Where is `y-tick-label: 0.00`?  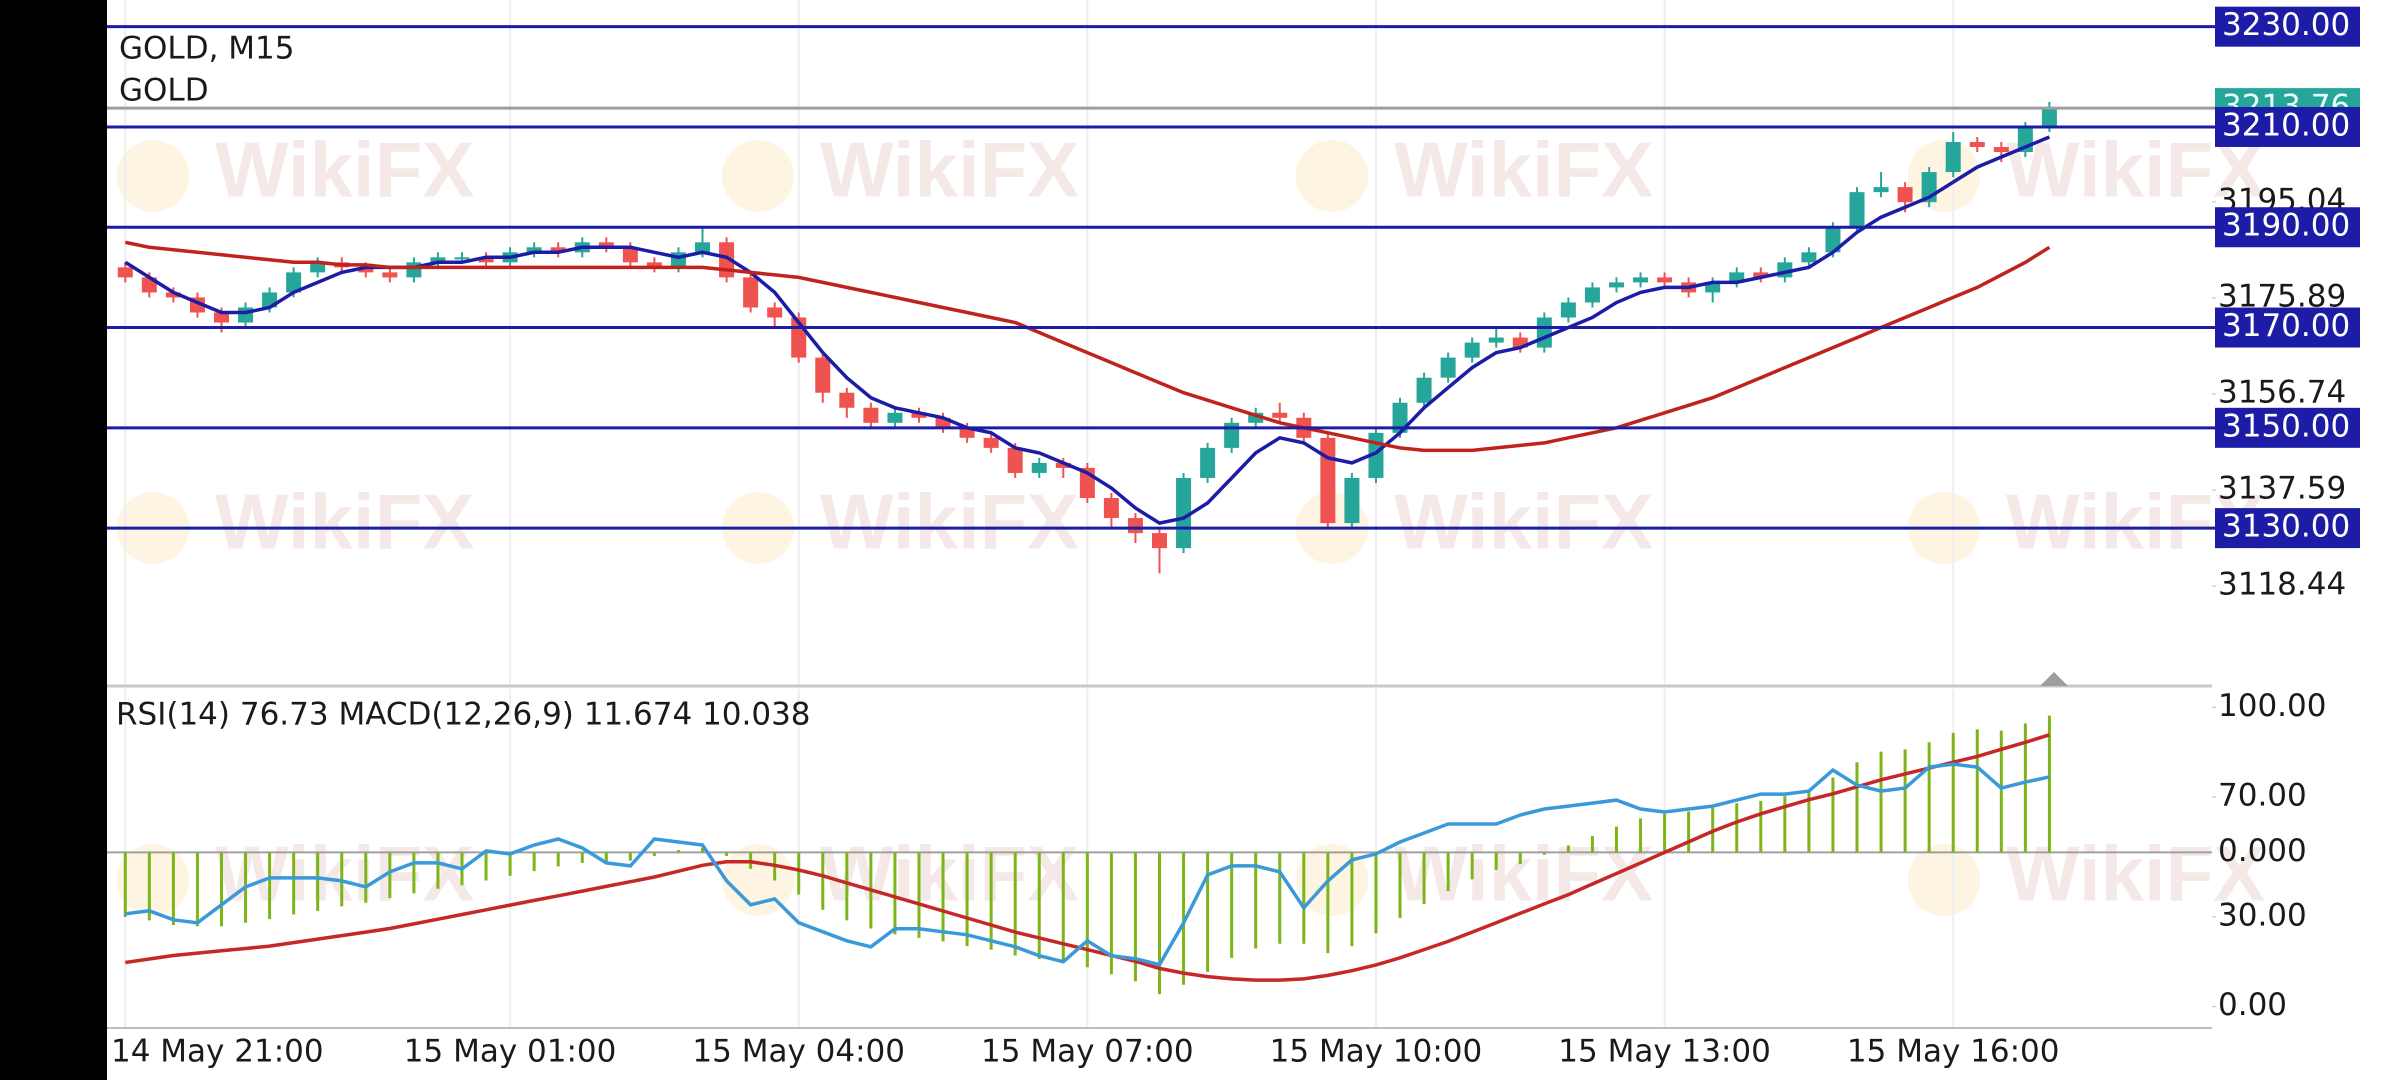
y-tick-label: 0.00 is located at coordinates (2252, 1005).